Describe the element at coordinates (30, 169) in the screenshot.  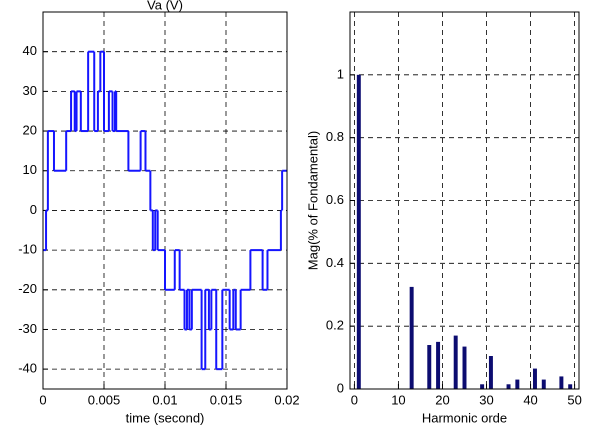
I see `y-tick-label: 10` at that location.